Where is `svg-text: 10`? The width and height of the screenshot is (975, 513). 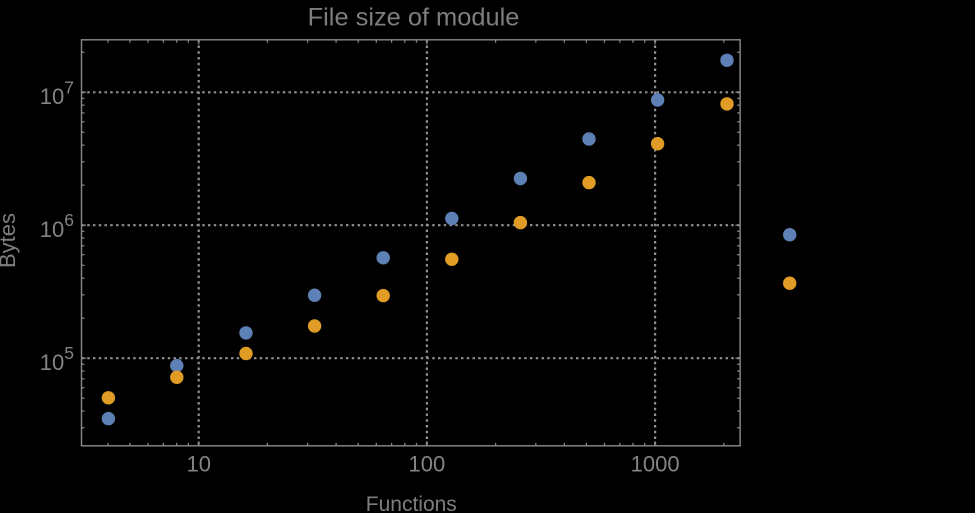 svg-text: 10 is located at coordinates (198, 464).